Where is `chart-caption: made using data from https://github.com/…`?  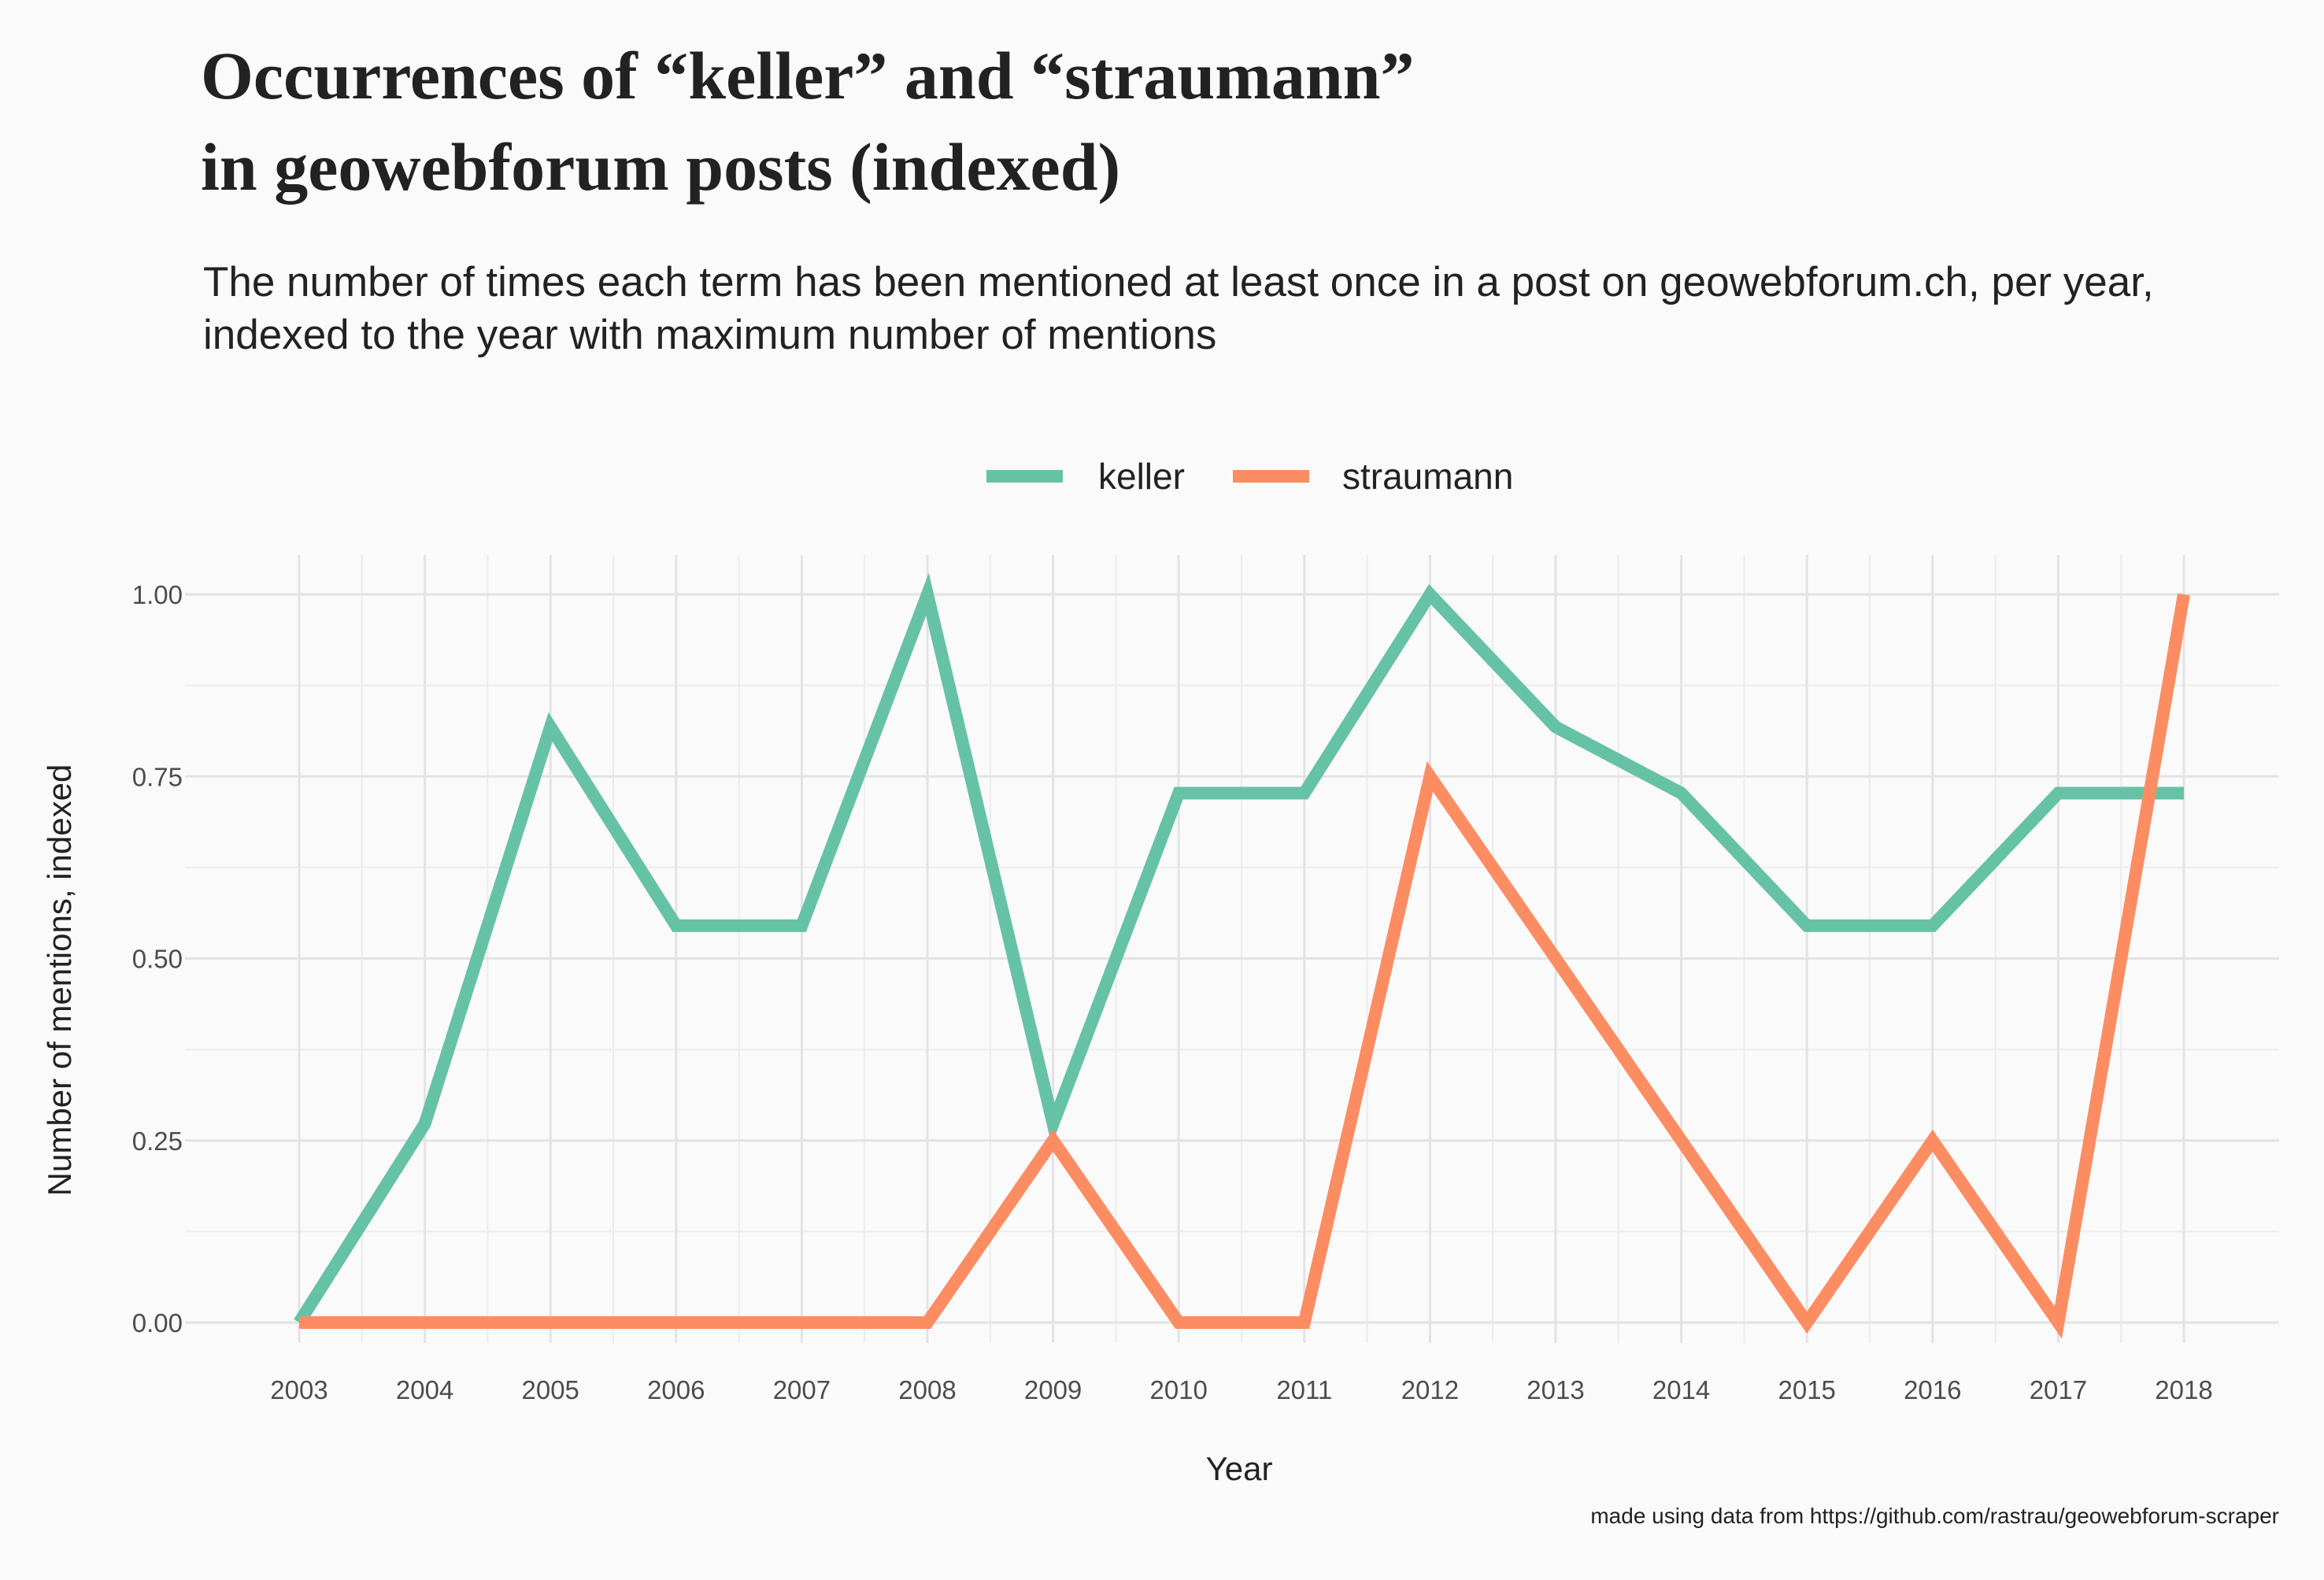 chart-caption: made using data from https://github.com/… is located at coordinates (1934, 1516).